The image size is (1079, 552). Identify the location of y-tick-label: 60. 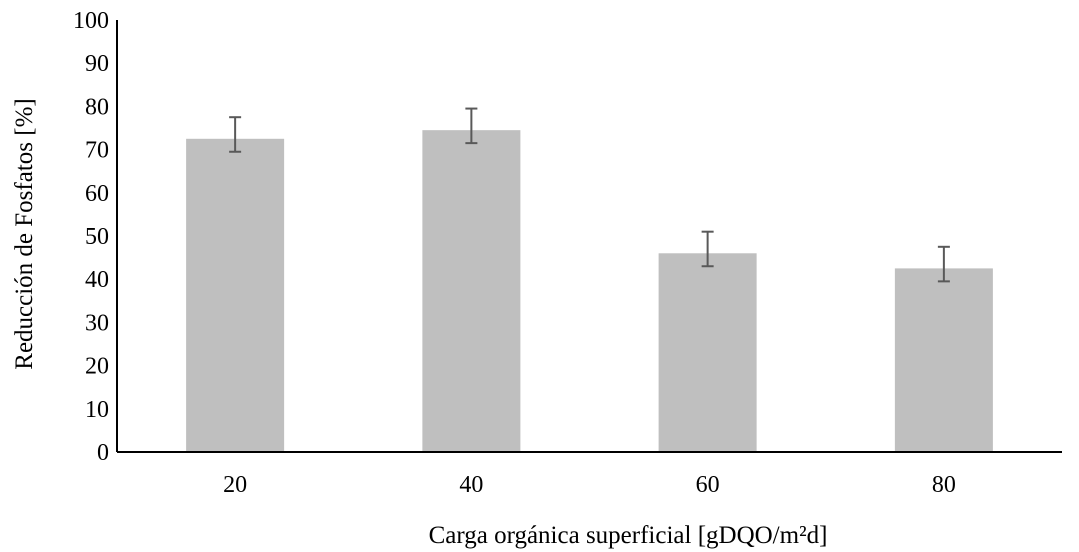
(97, 194).